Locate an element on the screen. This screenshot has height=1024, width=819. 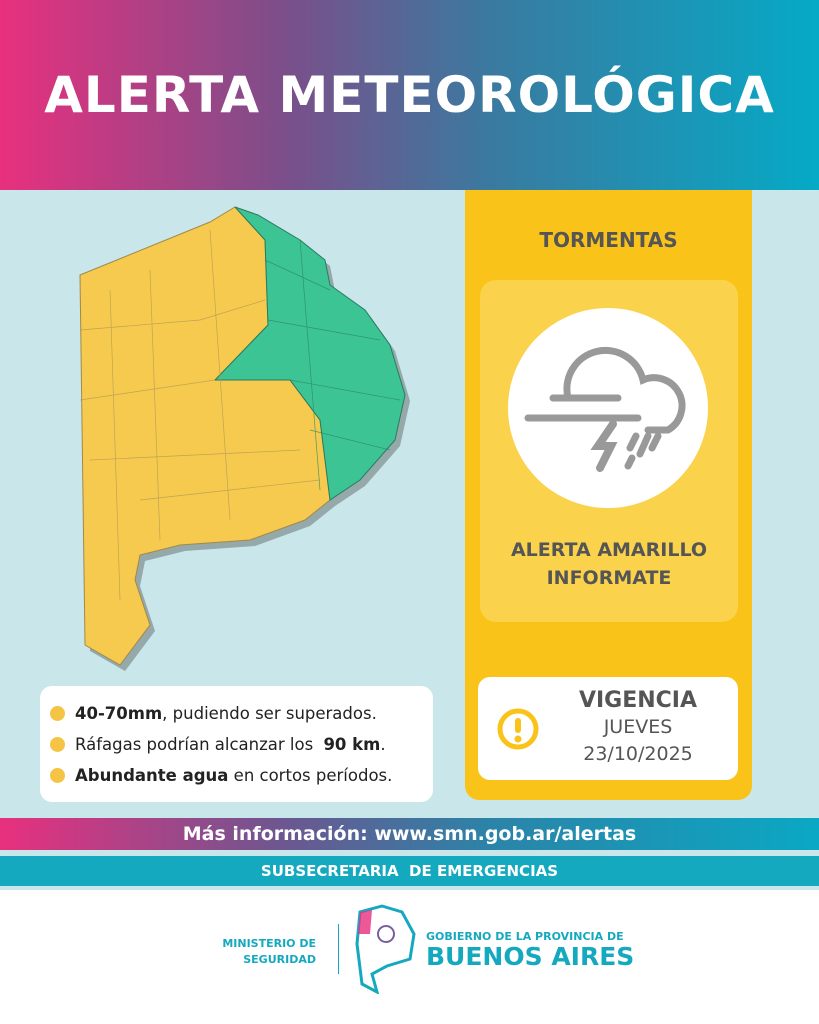
vigencia-box: VIGENCIA JUEVES 23/10/2025 is located at coordinates (608, 728).